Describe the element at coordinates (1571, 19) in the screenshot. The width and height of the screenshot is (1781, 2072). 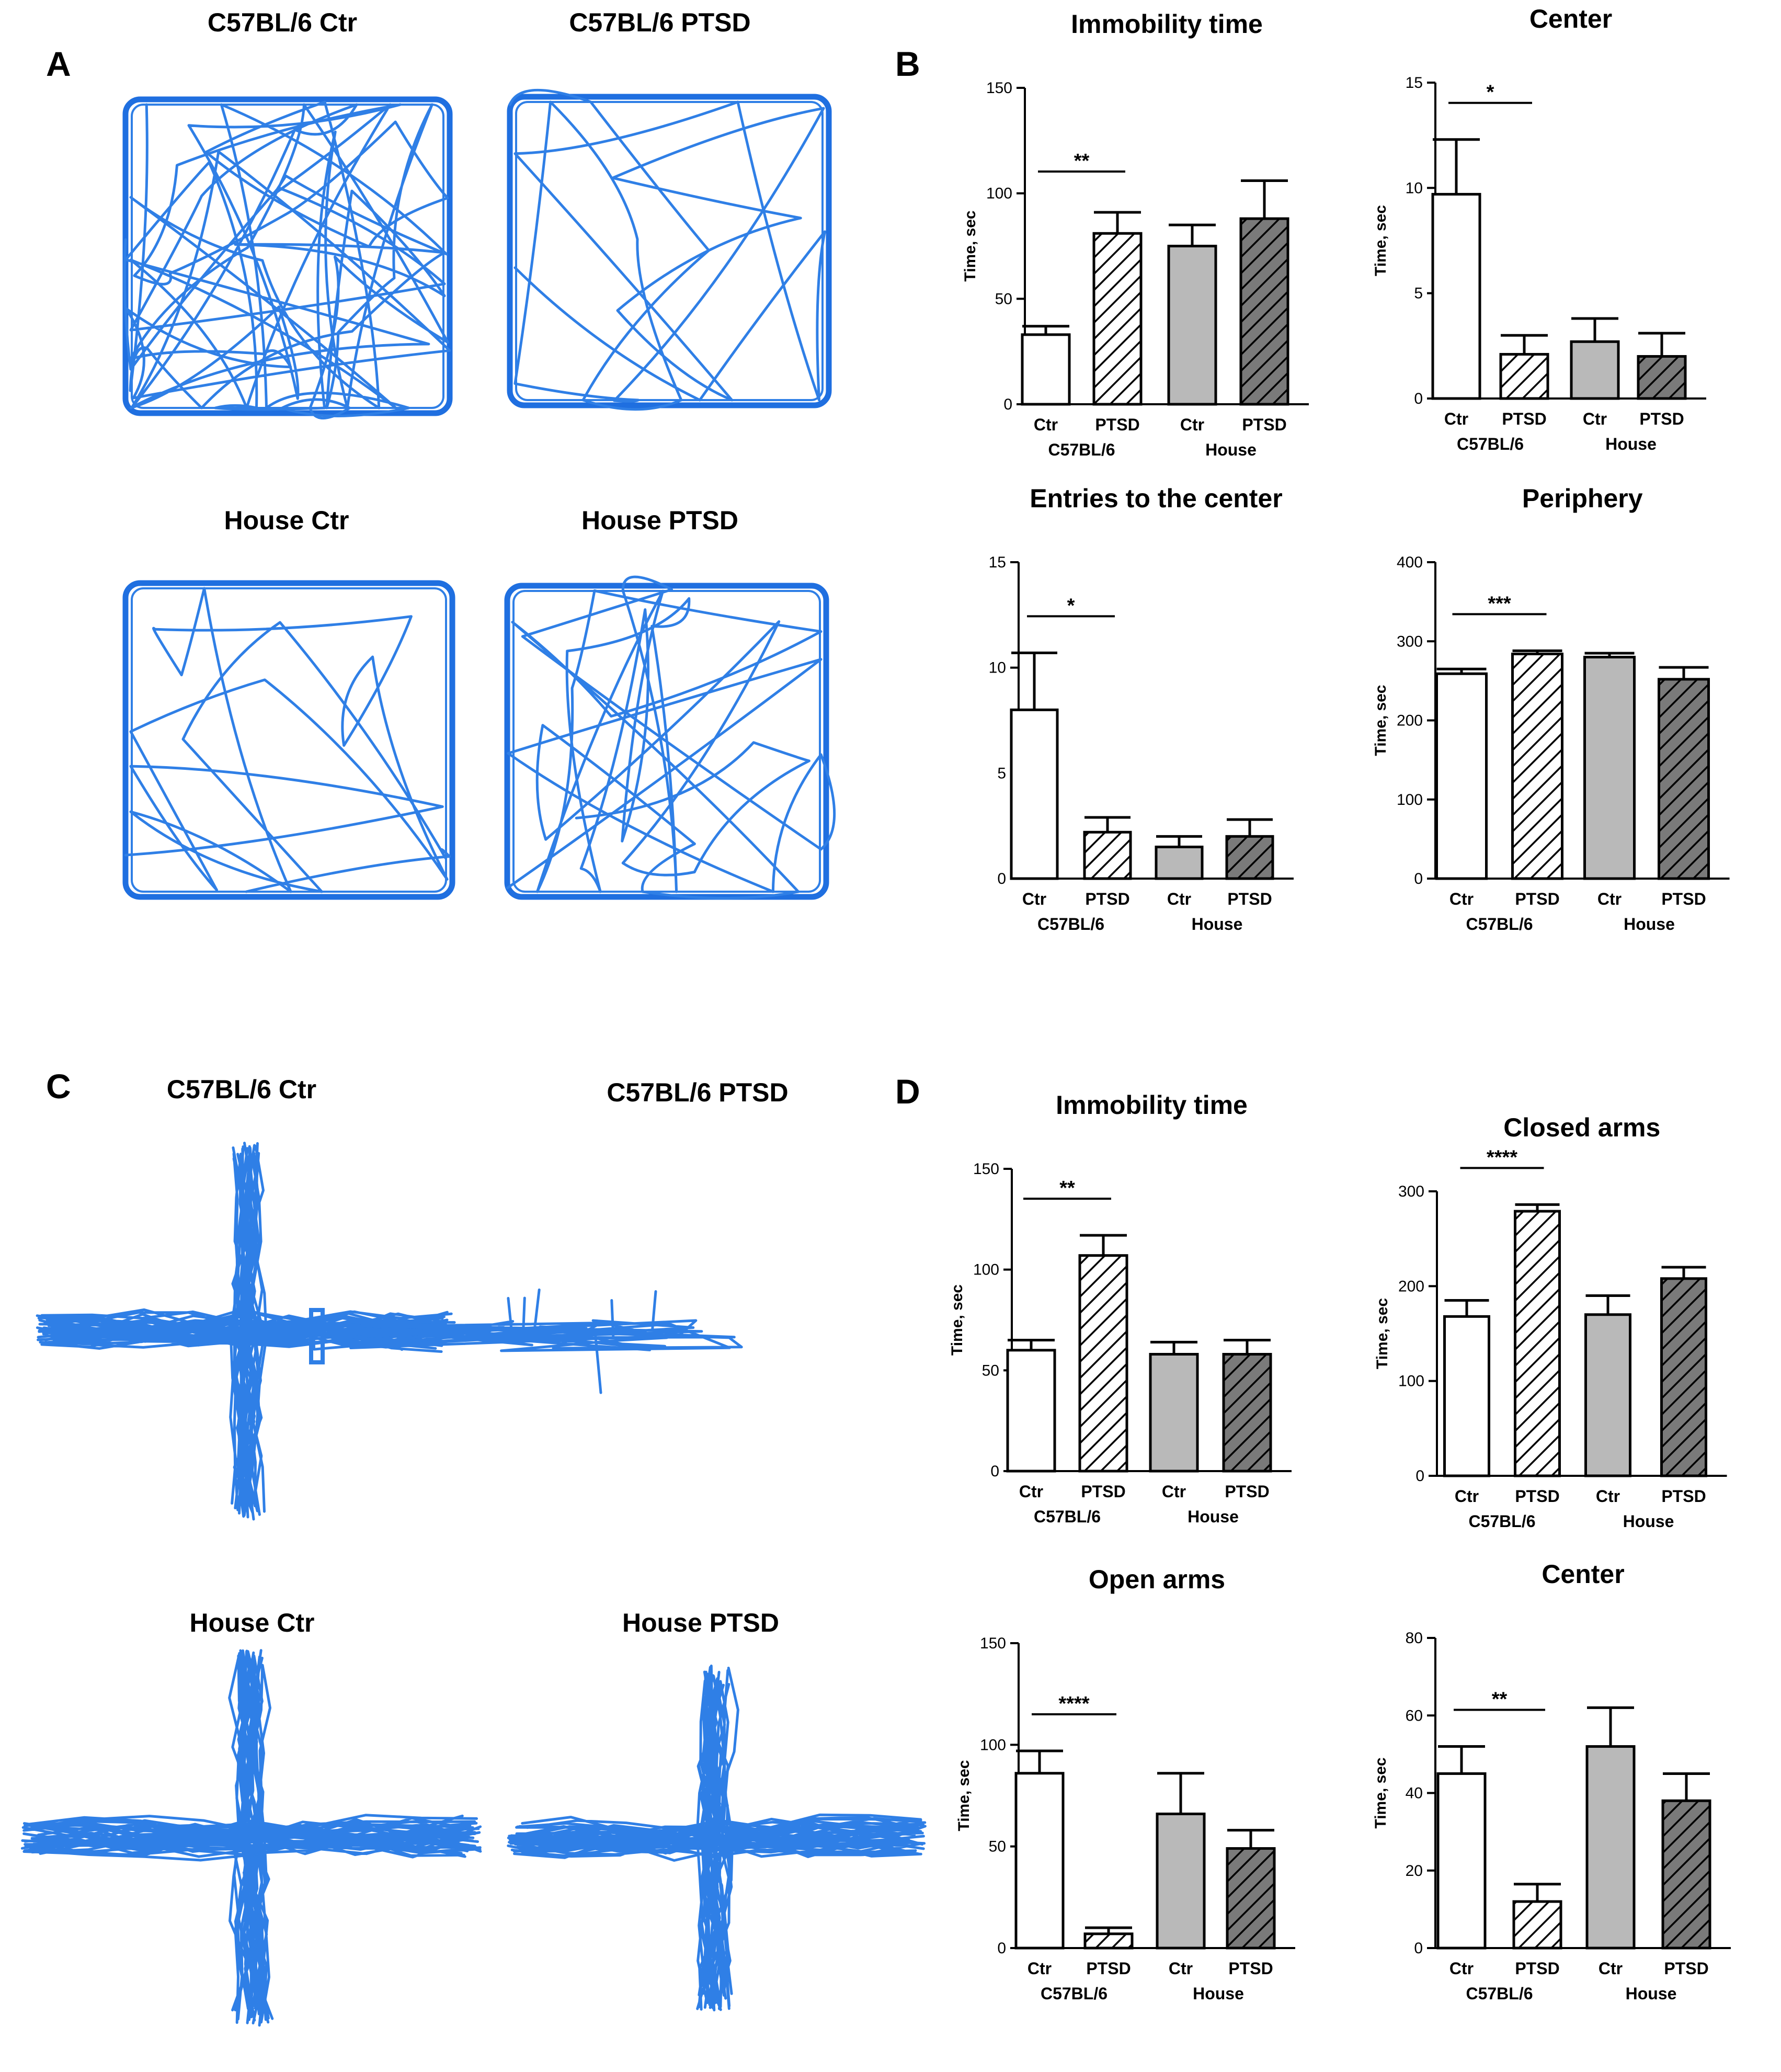
I see `chart-title: Center` at that location.